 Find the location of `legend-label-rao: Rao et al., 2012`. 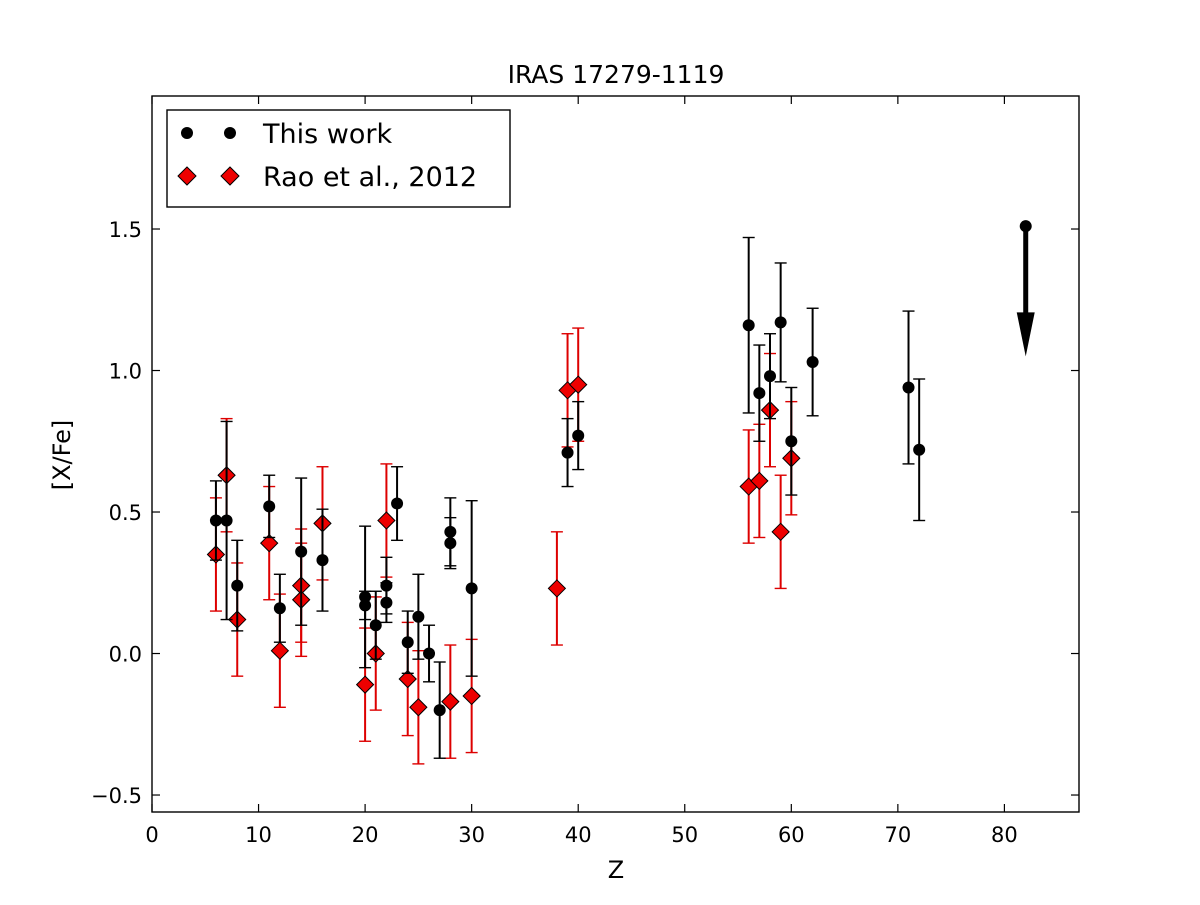

legend-label-rao: Rao et al., 2012 is located at coordinates (370, 177).